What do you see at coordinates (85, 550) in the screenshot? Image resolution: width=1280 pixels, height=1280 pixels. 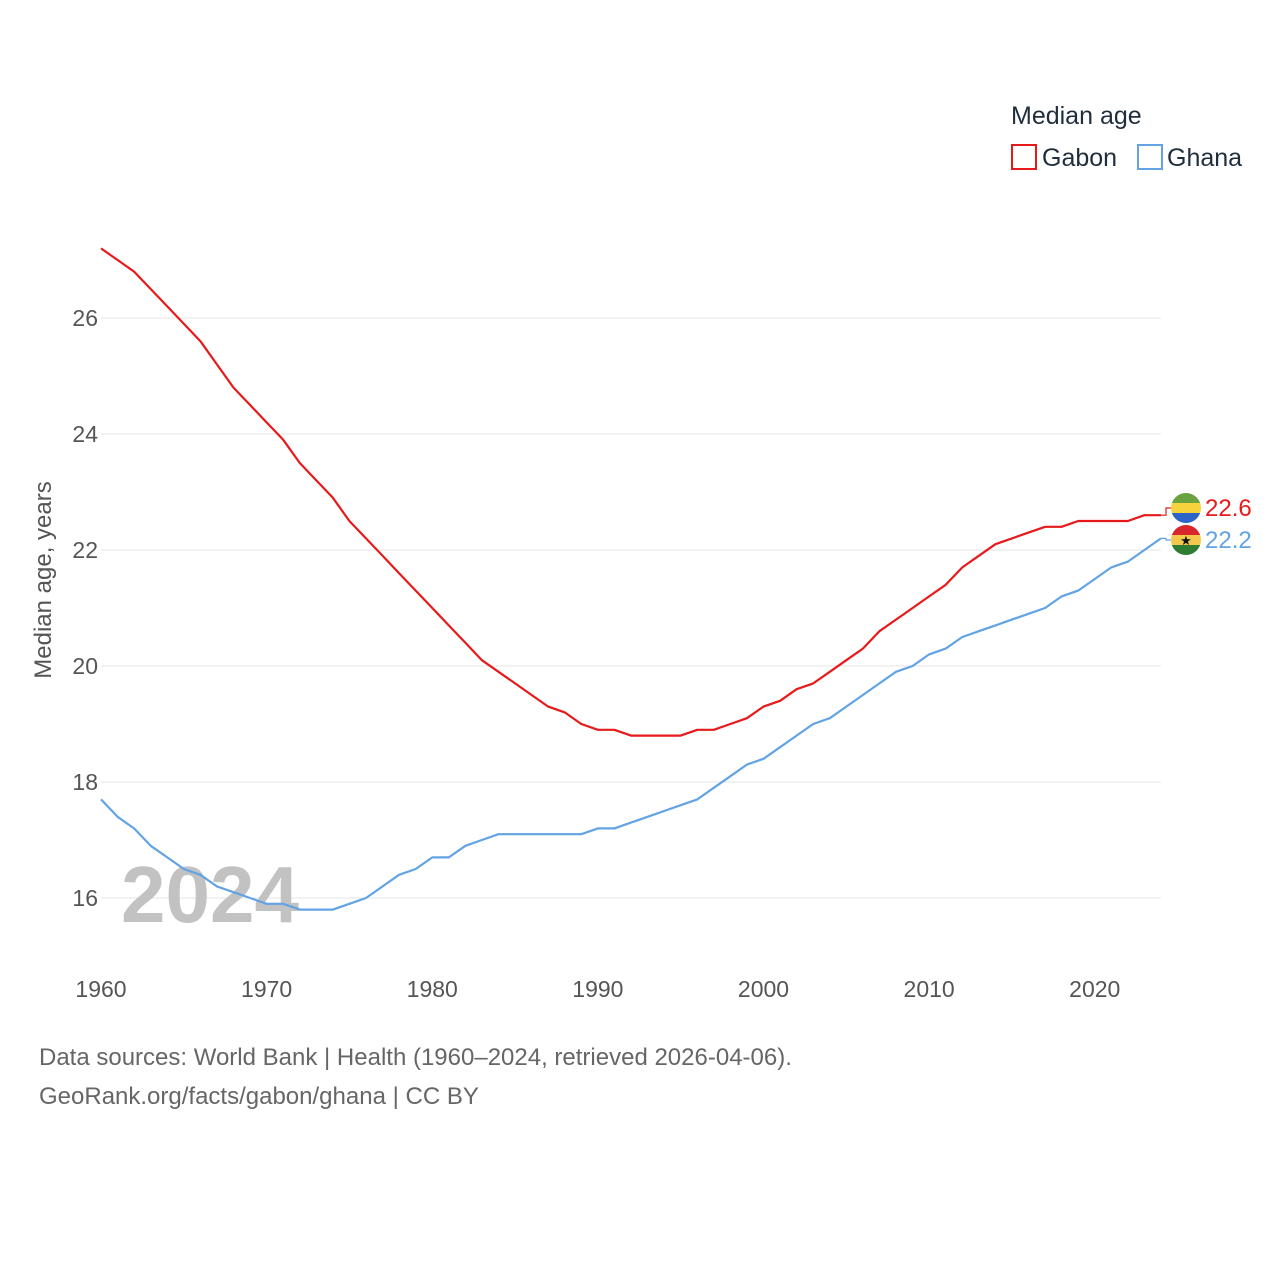 I see `y-tick-label-22: 22` at bounding box center [85, 550].